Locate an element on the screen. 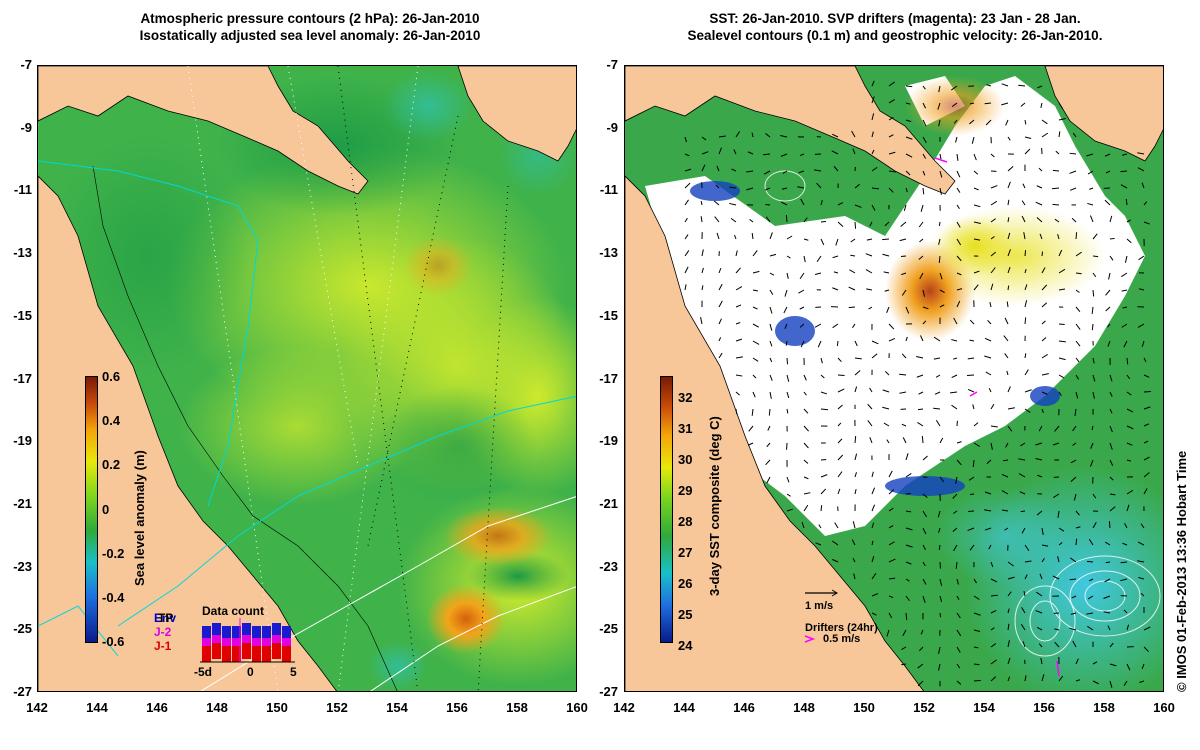  png-land-sst is located at coordinates (790, 130).